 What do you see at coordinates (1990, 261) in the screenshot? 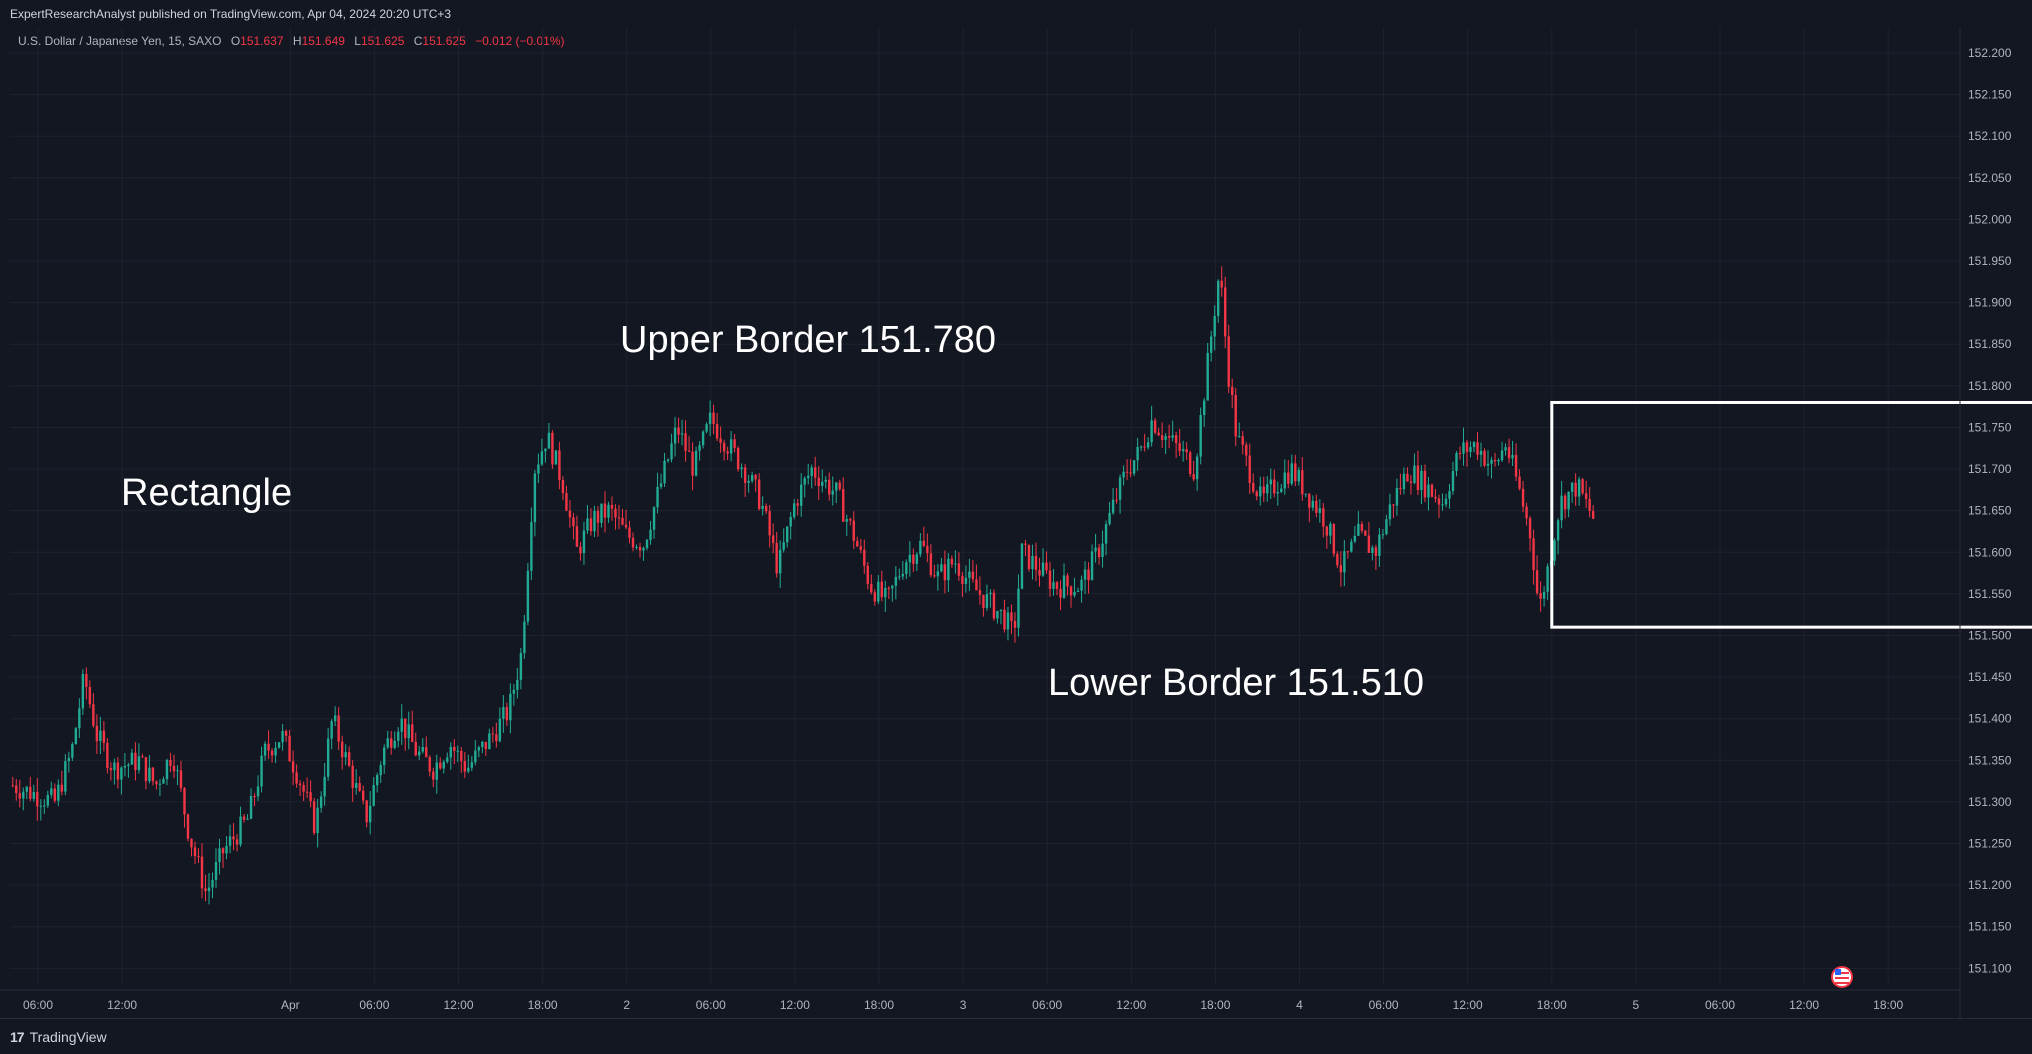
I see `price-tick-label: 151.950` at bounding box center [1990, 261].